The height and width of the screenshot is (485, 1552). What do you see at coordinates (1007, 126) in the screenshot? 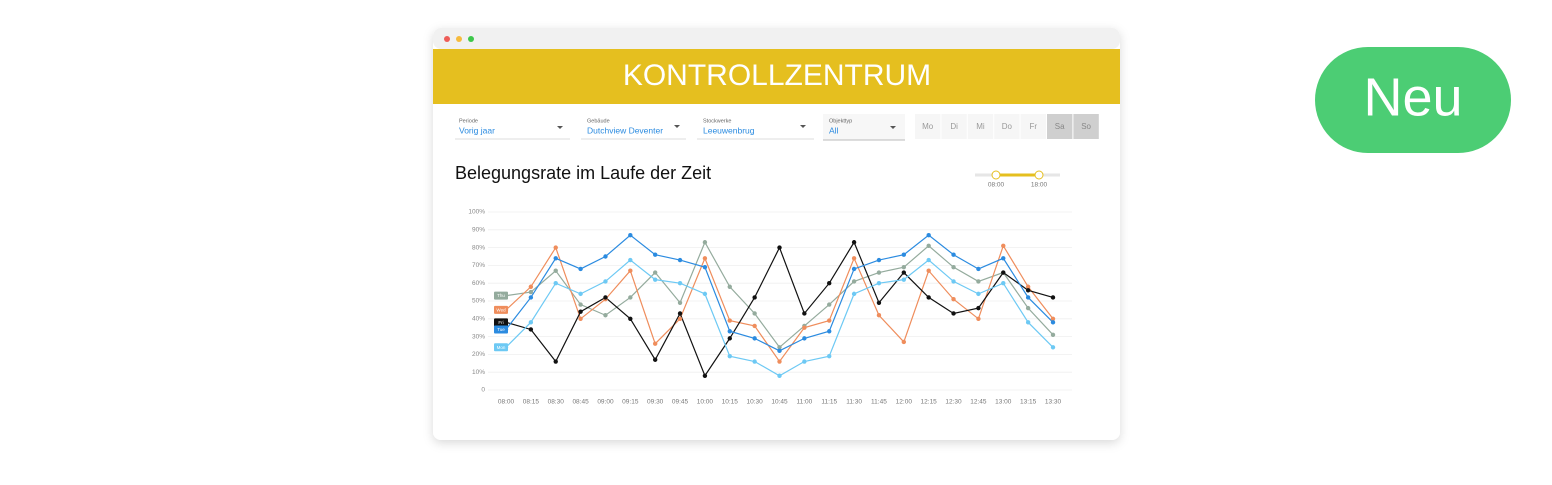
I see `day-toggle: Do` at bounding box center [1007, 126].